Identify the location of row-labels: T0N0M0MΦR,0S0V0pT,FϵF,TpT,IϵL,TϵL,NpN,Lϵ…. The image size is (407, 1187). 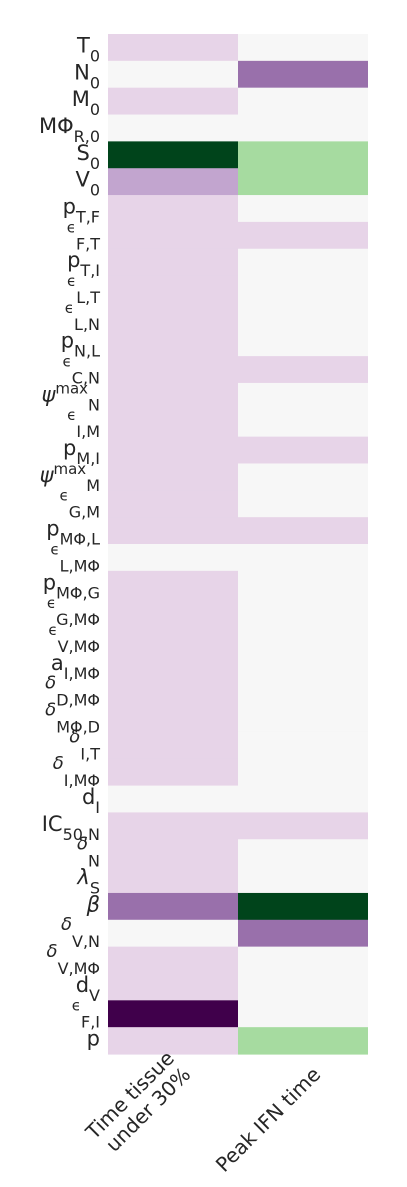
(69, 541).